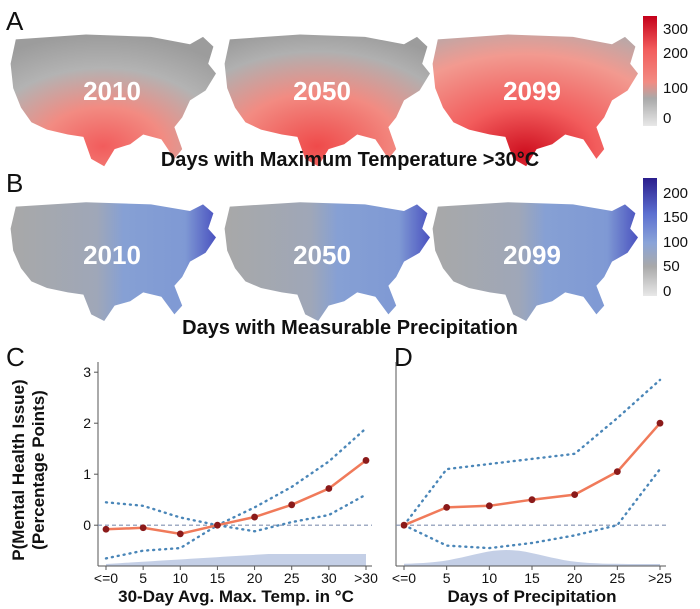 The height and width of the screenshot is (609, 700). I want to click on colorbar-b-ticks: 200 150 100 50 0, so click(675, 242).